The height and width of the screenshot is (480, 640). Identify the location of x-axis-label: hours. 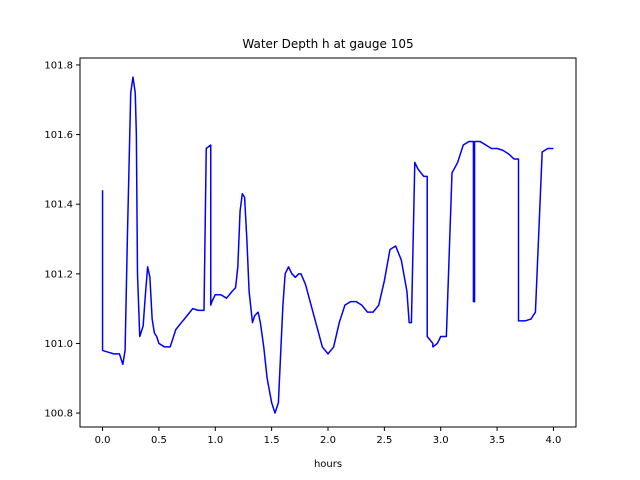
(328, 464).